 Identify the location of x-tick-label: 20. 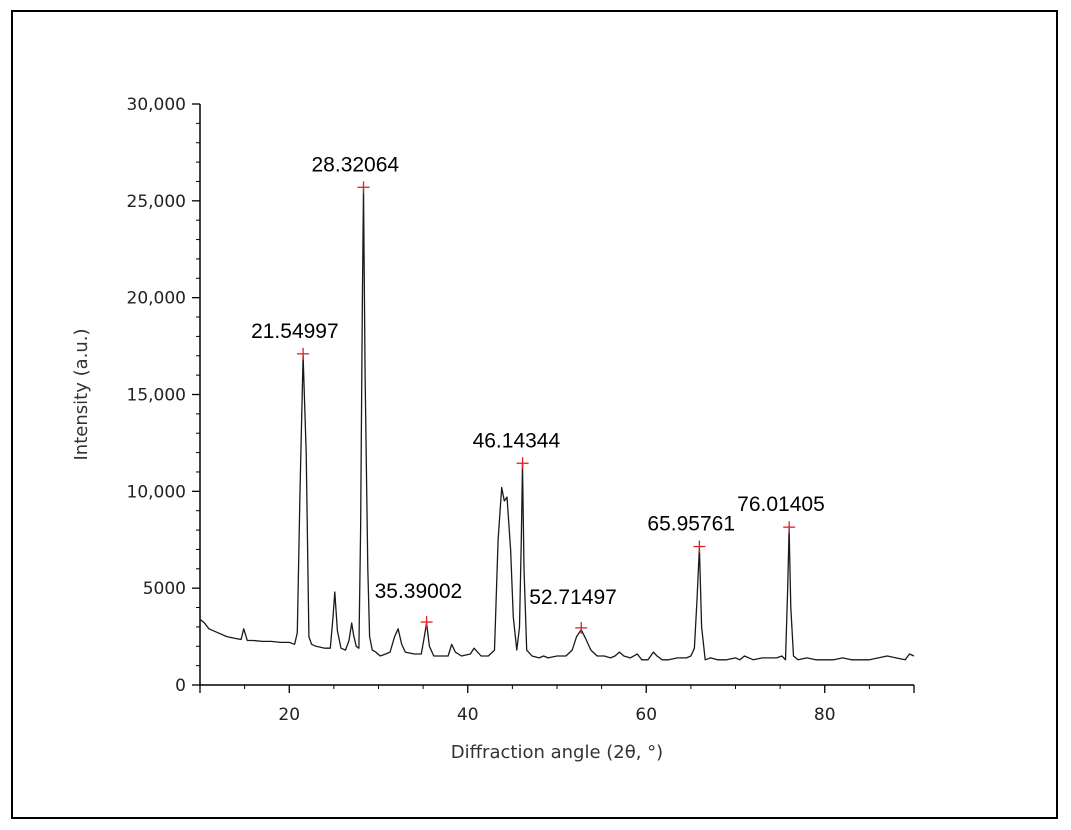
(289, 715).